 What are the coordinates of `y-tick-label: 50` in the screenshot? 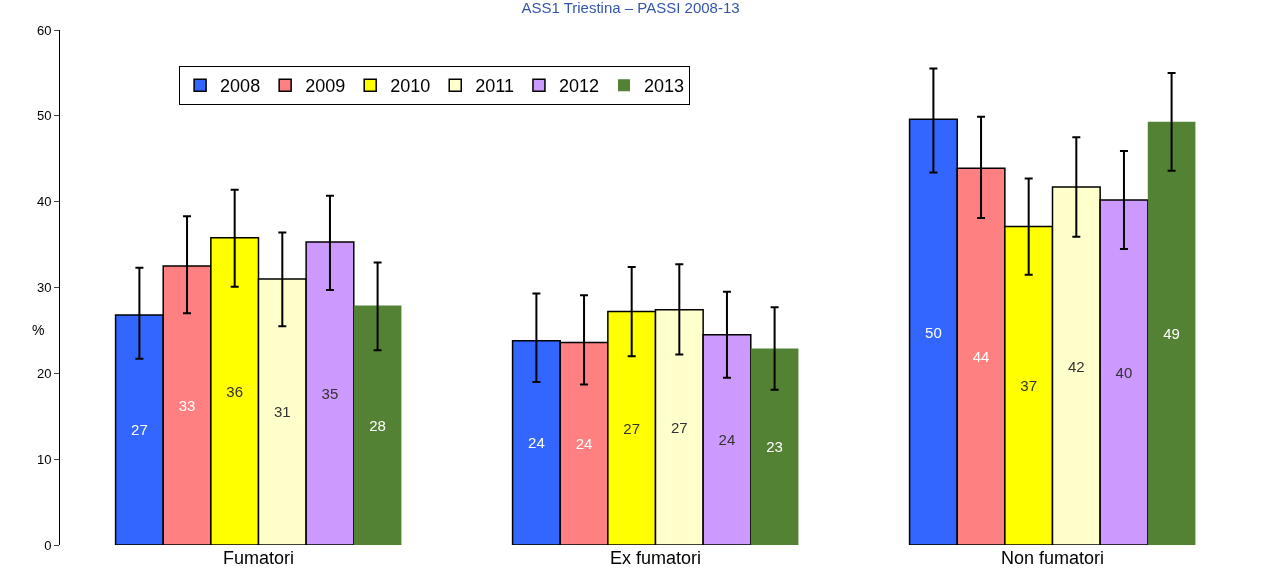 It's located at (44, 116).